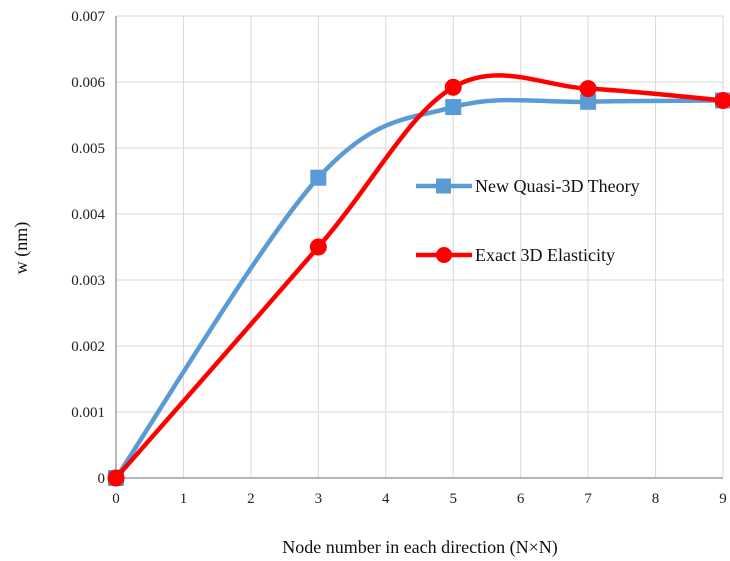 The height and width of the screenshot is (561, 730). I want to click on y-tick-label: 0.002, so click(88, 347).